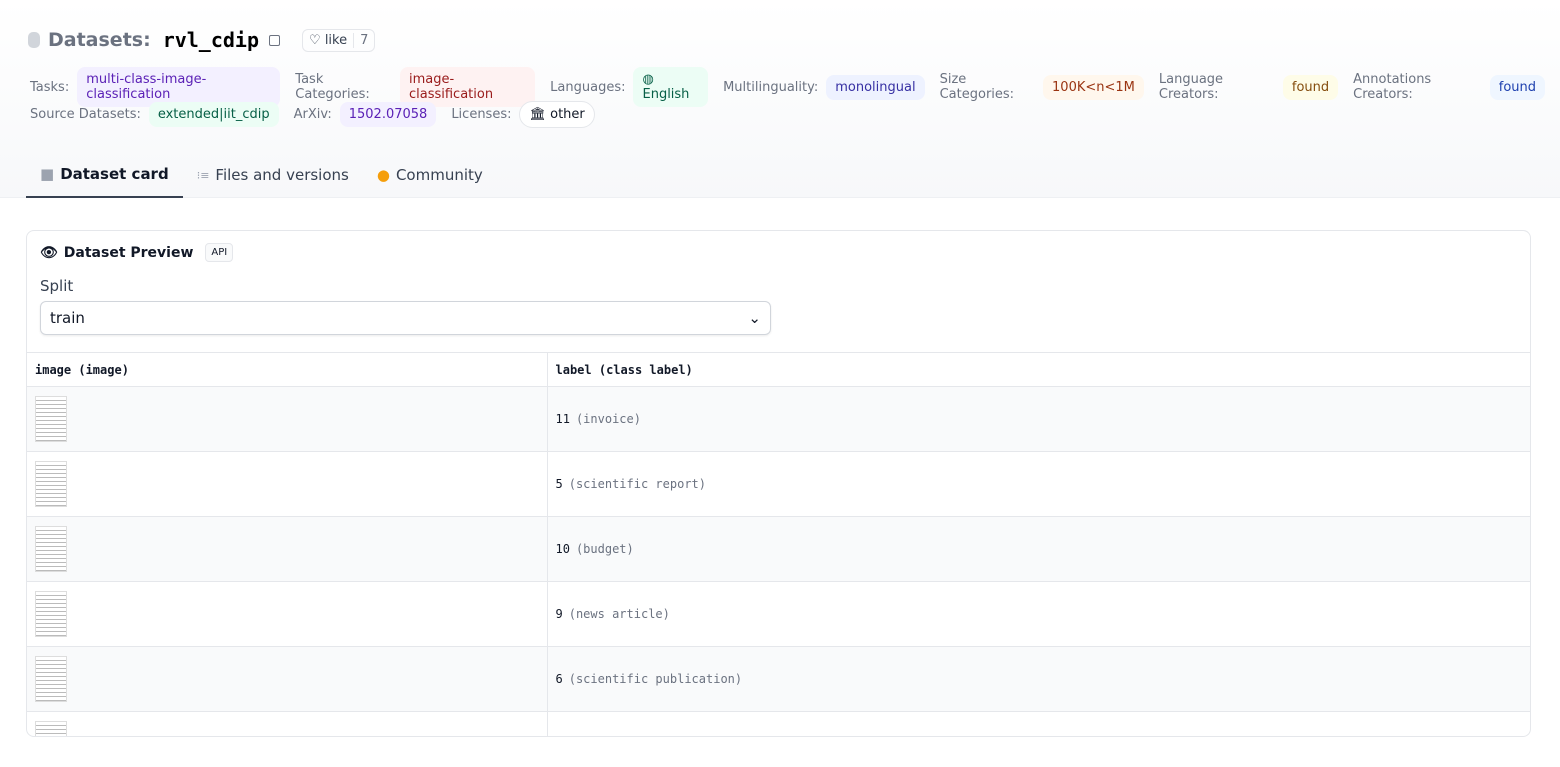 The height and width of the screenshot is (767, 1560). Describe the element at coordinates (540, 114) in the screenshot. I see `bank-icon: 🏛` at that location.